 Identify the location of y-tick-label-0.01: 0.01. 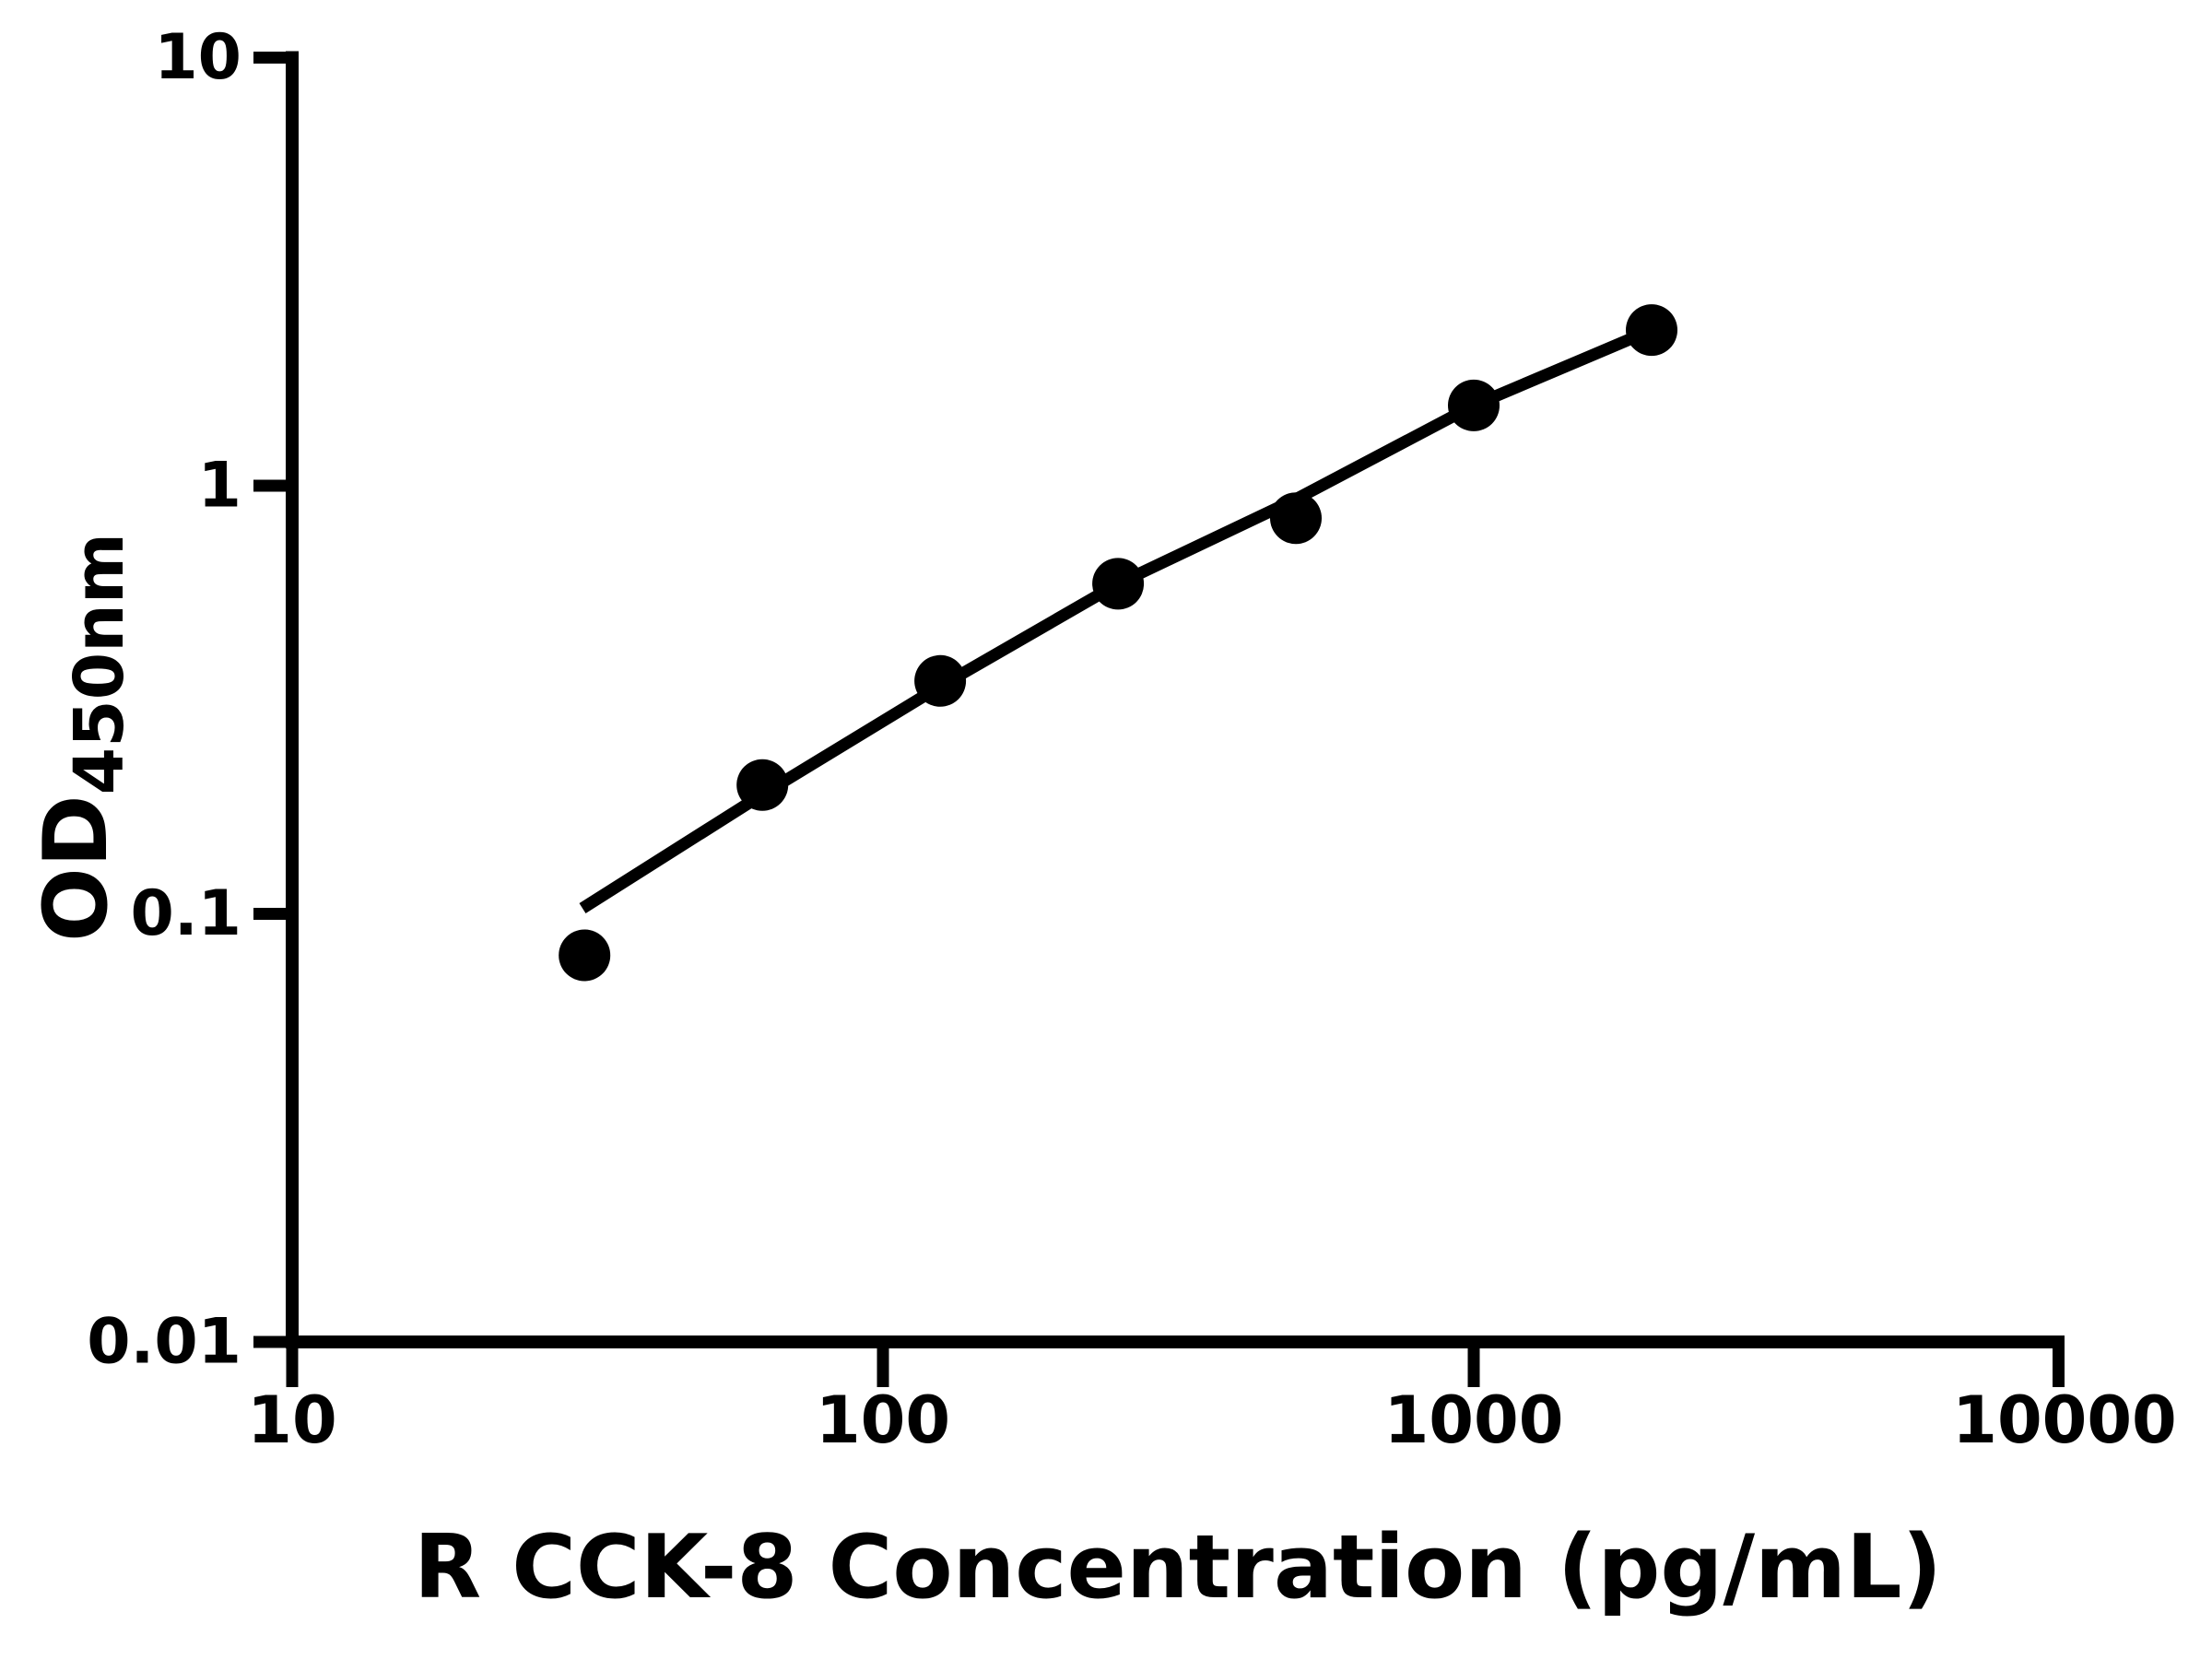
(164, 1342).